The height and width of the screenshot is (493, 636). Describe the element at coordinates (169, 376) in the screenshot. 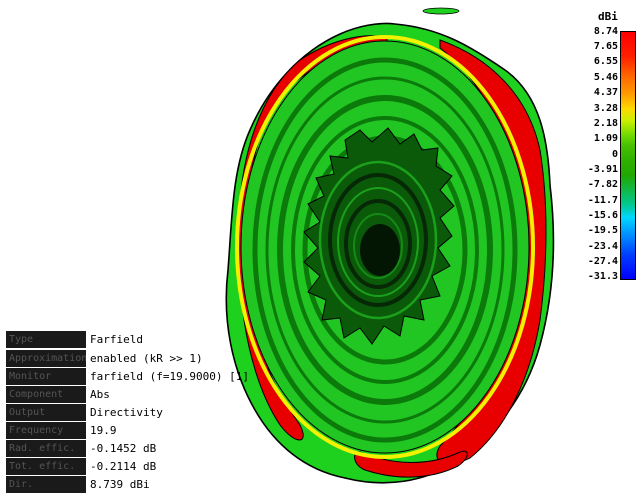

I see `info-value: farfield (f=19.9000) [1]` at that location.